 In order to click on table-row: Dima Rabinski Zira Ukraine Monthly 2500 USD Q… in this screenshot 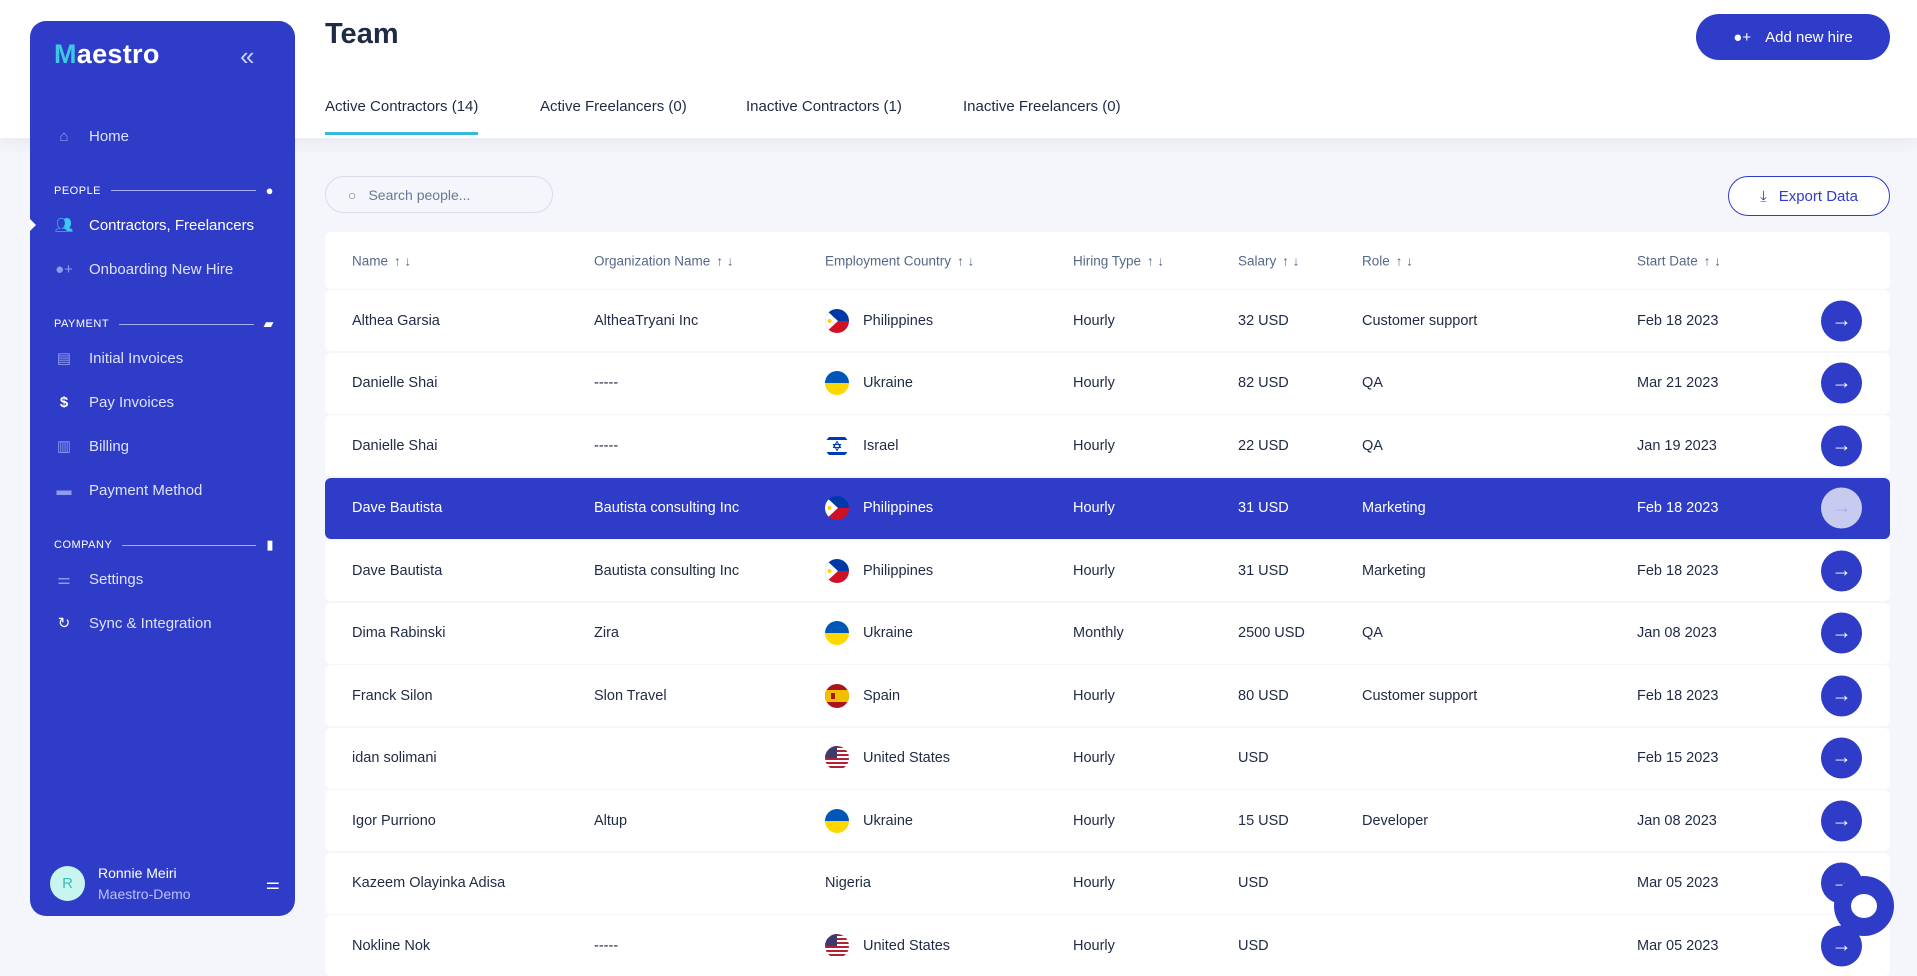, I will do `click(1107, 633)`.